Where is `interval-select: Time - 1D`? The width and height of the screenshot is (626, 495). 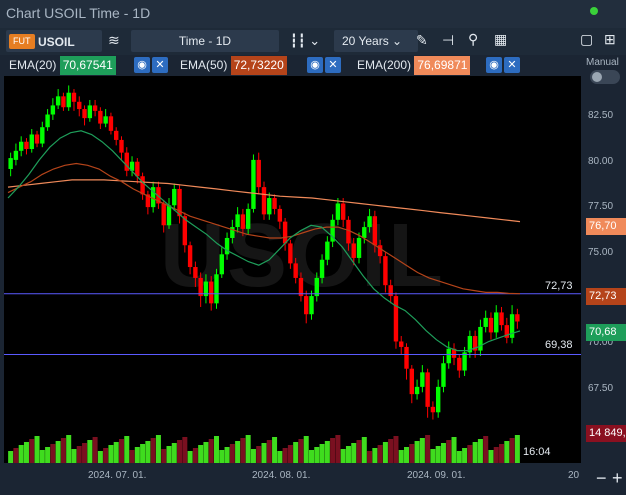 interval-select: Time - 1D is located at coordinates (205, 41).